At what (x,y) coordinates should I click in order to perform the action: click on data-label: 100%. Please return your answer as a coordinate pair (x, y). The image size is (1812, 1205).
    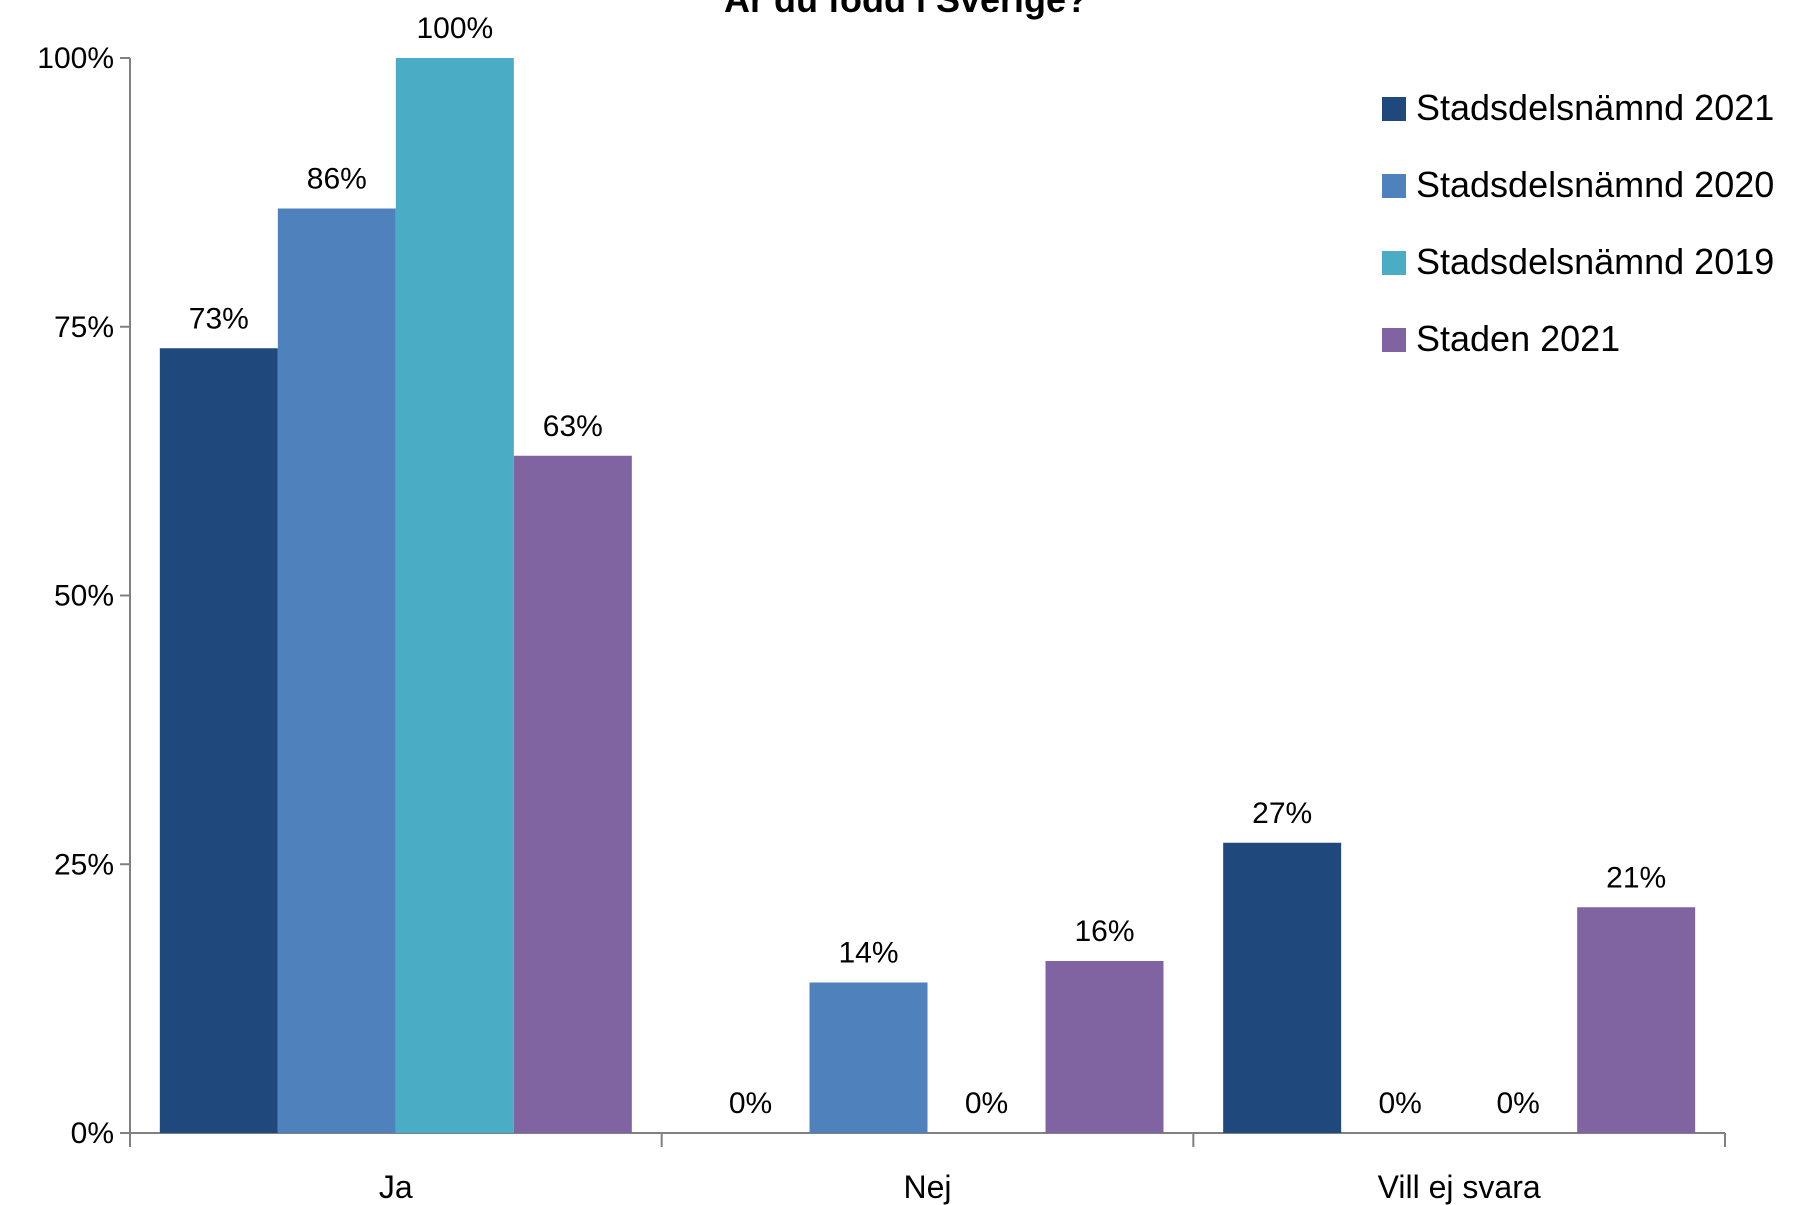
    Looking at the image, I should click on (454, 28).